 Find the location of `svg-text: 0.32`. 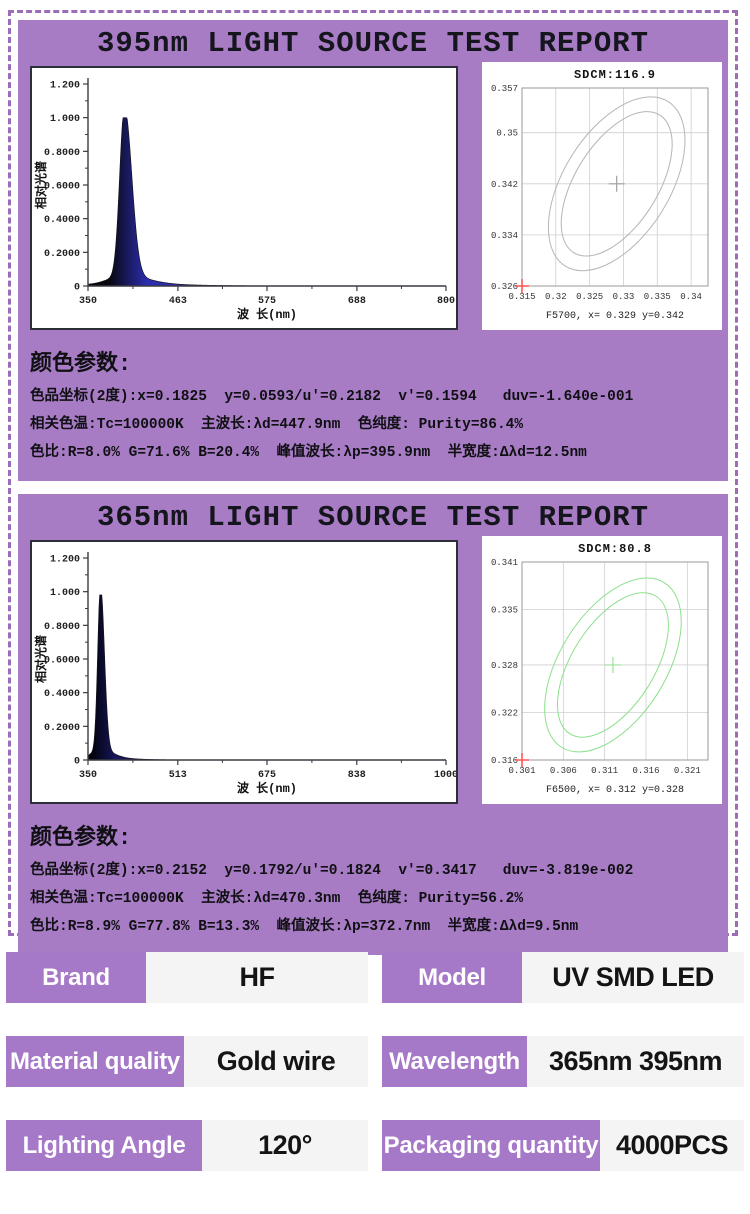

svg-text: 0.32 is located at coordinates (556, 297).